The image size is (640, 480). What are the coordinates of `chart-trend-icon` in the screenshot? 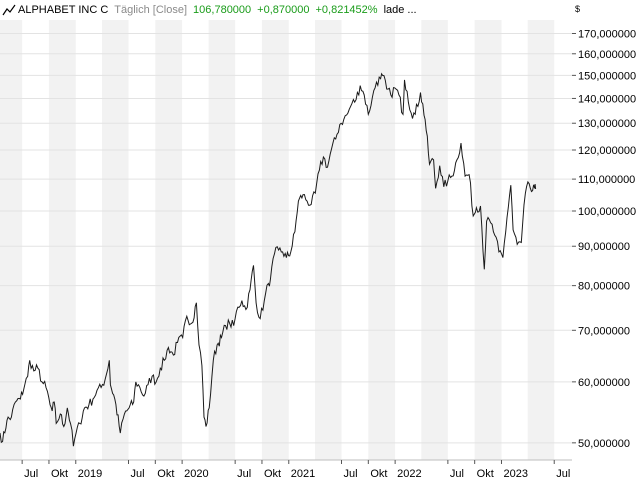 It's located at (9, 10).